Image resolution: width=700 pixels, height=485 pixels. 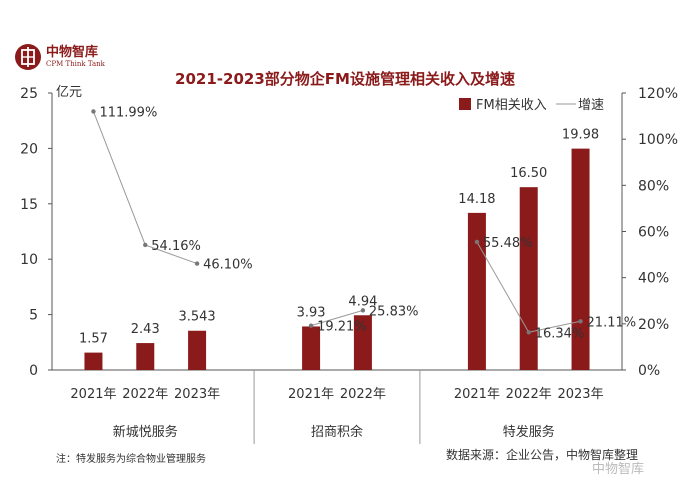 I want to click on bar-value-label: 2.43, so click(x=145, y=329).